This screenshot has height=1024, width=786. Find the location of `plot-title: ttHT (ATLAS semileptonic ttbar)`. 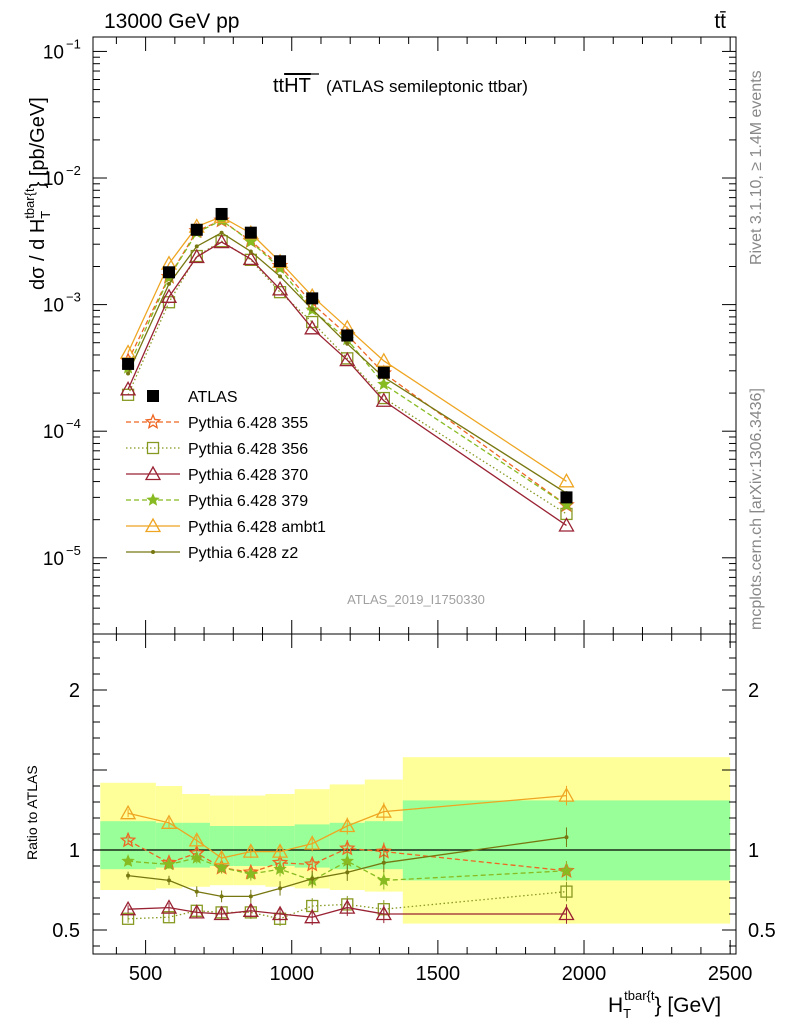

plot-title: ttHT (ATLAS semileptonic ttbar) is located at coordinates (400, 85).